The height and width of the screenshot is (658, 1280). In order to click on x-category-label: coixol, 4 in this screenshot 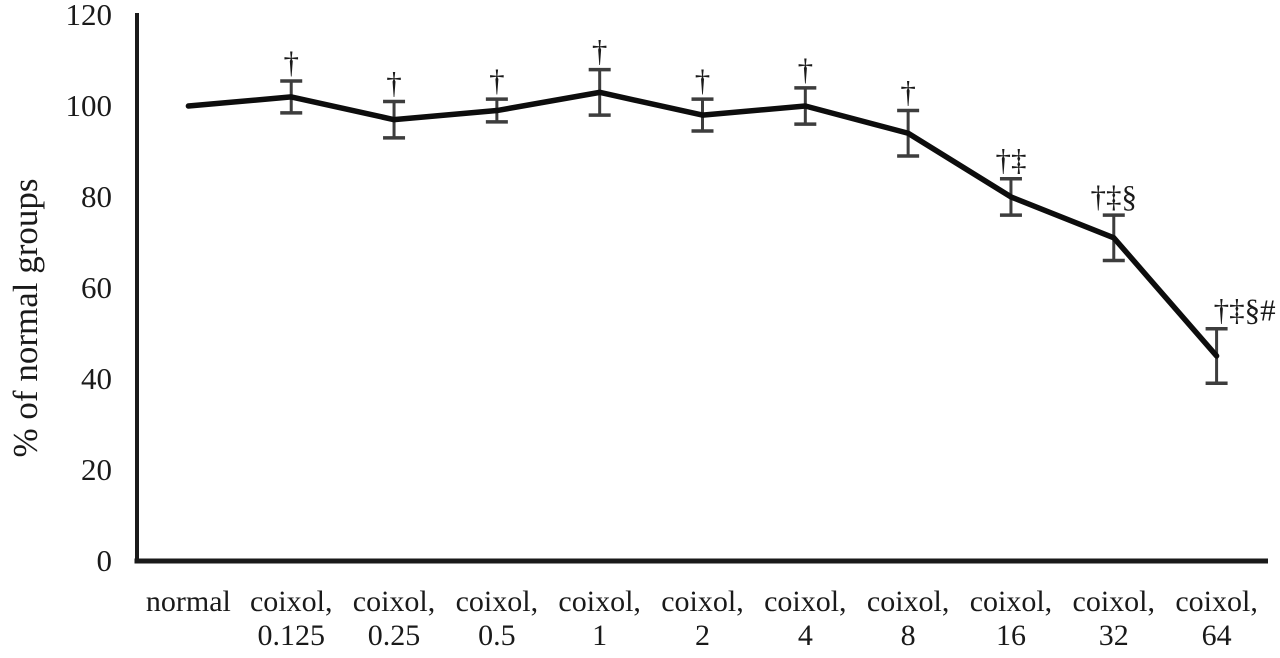, I will do `click(805, 619)`.